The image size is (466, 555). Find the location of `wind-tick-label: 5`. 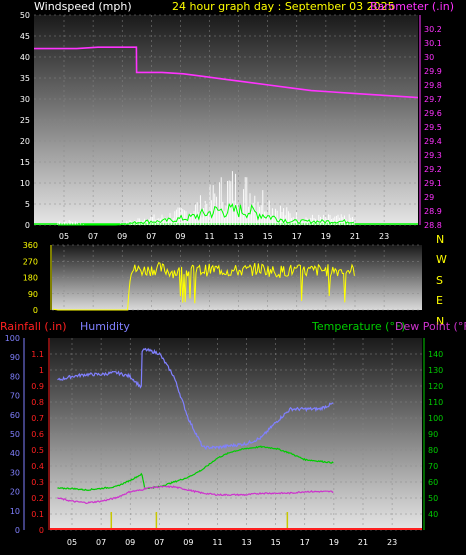

wind-tick-label: 5 is located at coordinates (27, 204).